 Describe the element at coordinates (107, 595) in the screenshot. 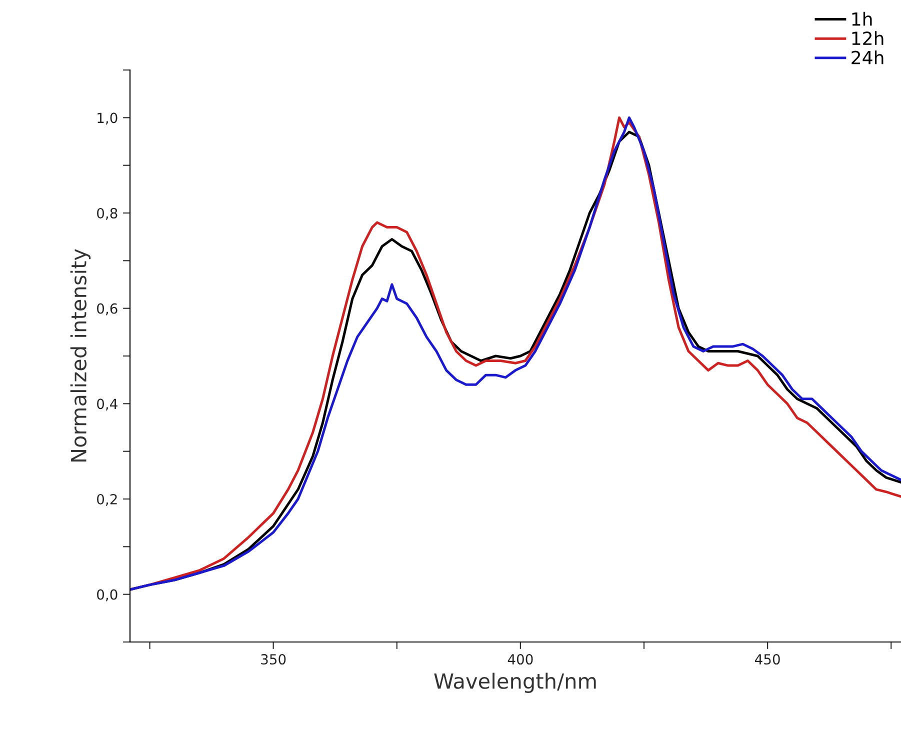

I see `y-tick-label: 0,0` at that location.